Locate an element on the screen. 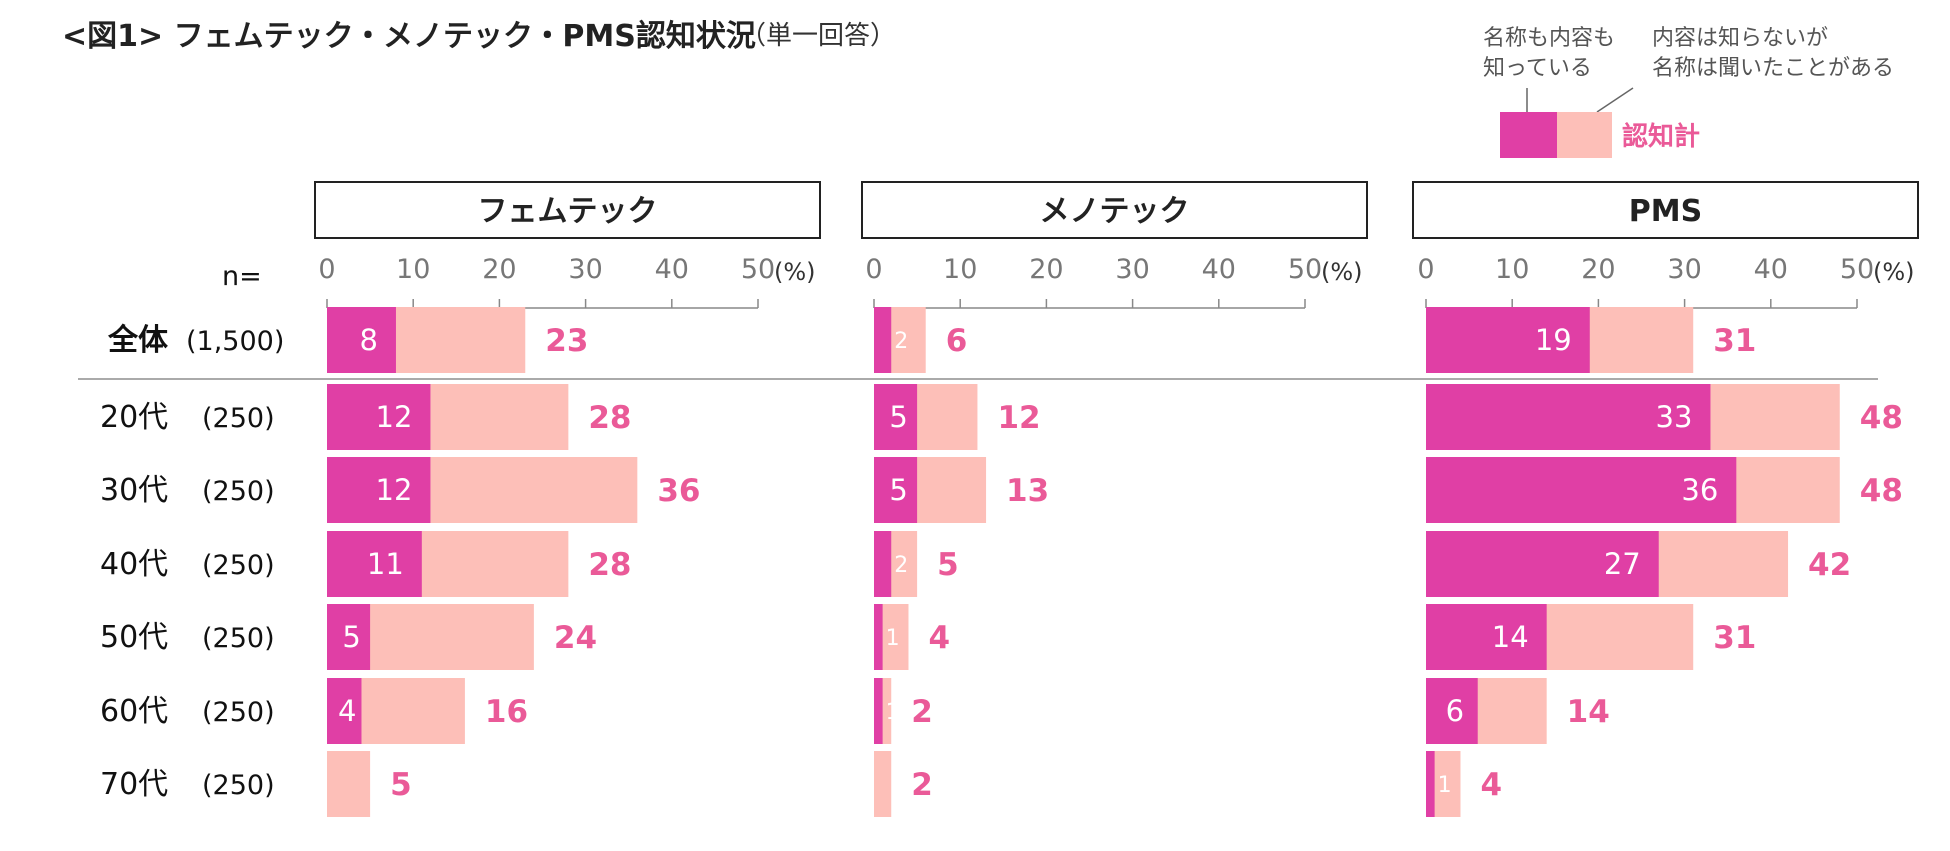  bar-known-value: 8 is located at coordinates (369, 340).